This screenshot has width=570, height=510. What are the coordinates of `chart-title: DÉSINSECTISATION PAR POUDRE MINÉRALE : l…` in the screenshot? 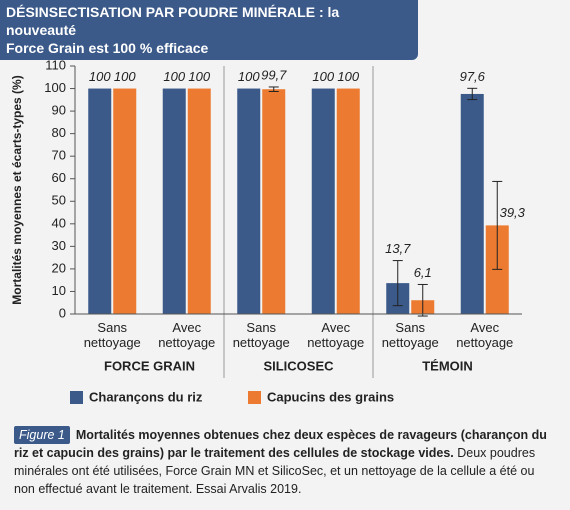 It's located at (209, 30).